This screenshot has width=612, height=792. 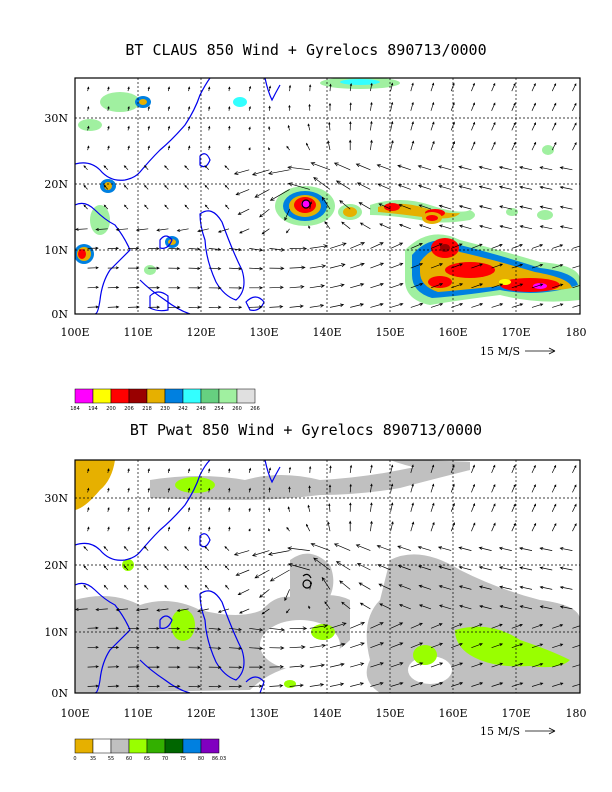 I want to click on top-panel-title: BT CLAUS 850 Wind + Gyrelocs 890713/0000, so click(x=306, y=50).